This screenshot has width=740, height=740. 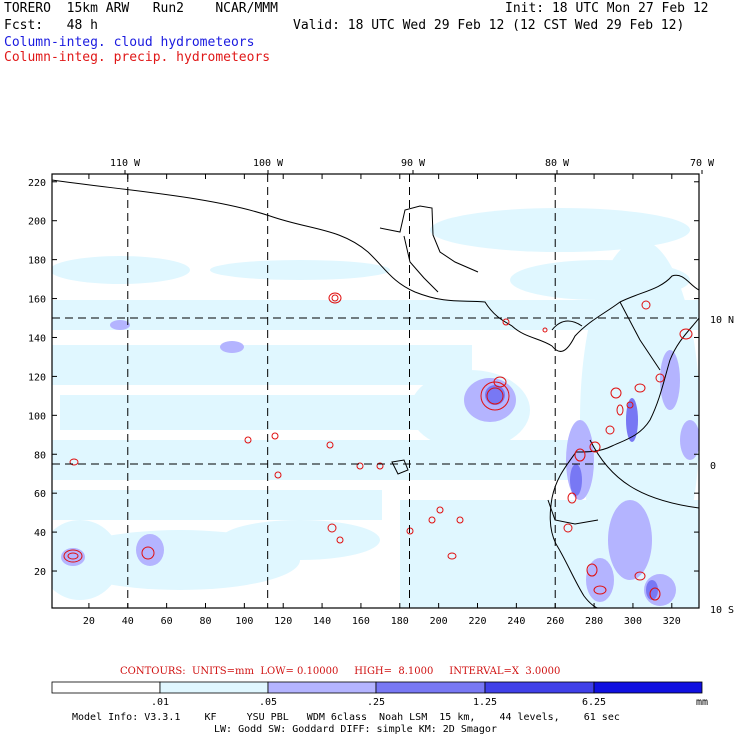 What do you see at coordinates (129, 42) in the screenshot?
I see `cloud-field-label: Column-integ. cloud hydrometeors` at bounding box center [129, 42].